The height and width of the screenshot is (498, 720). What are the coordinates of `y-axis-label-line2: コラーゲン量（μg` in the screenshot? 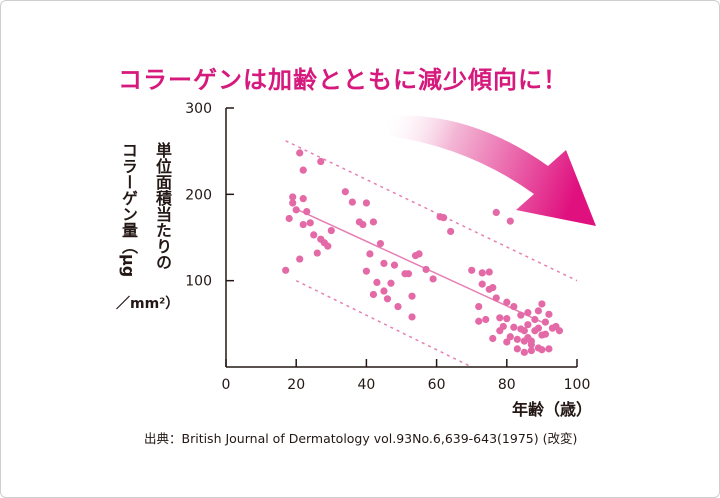 It's located at (128, 210).